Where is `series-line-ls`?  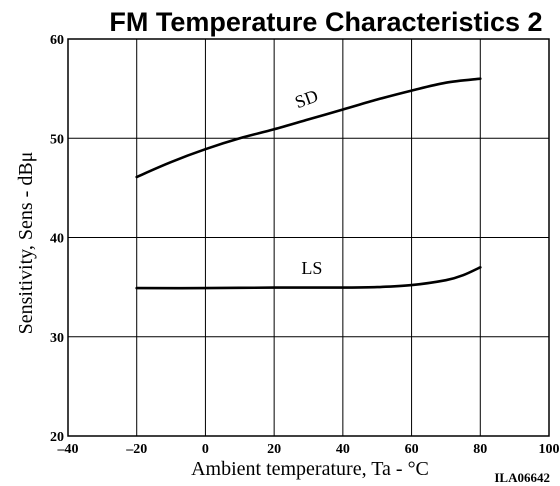 series-line-ls is located at coordinates (308, 278).